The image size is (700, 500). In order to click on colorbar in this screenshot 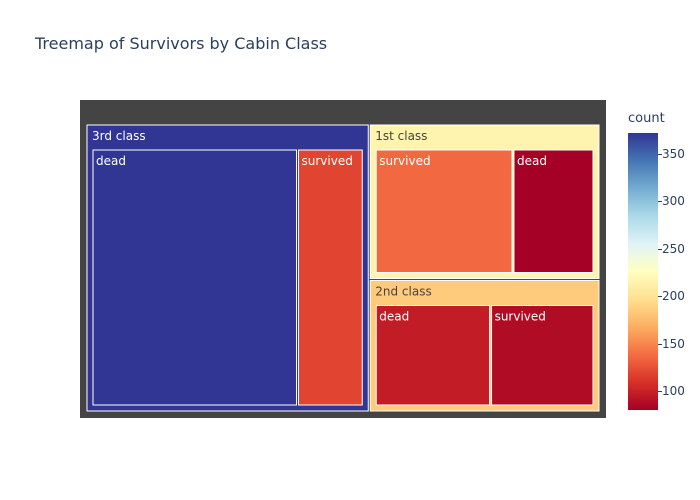, I will do `click(643, 271)`.